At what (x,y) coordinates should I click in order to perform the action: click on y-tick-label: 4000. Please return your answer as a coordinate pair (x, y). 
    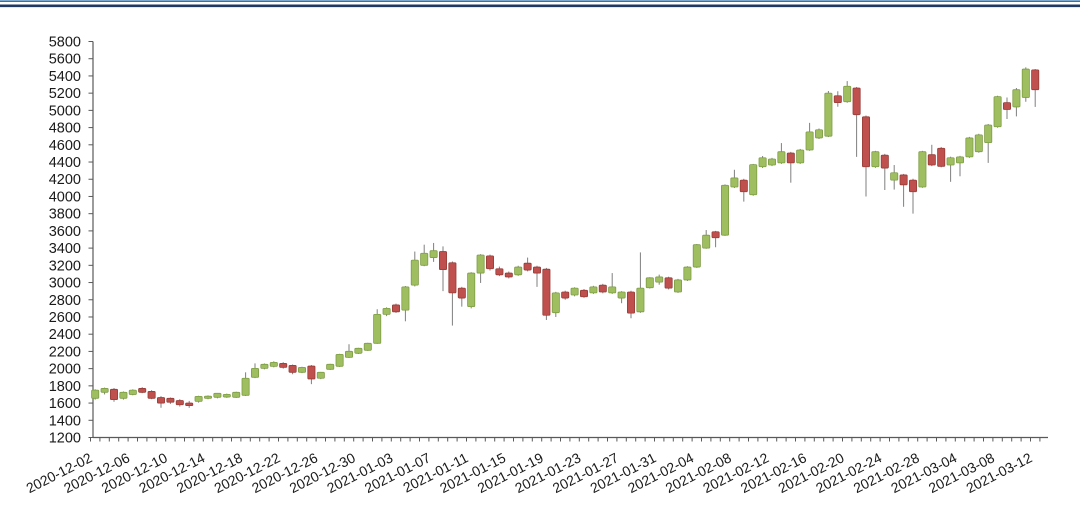
    Looking at the image, I should click on (65, 197).